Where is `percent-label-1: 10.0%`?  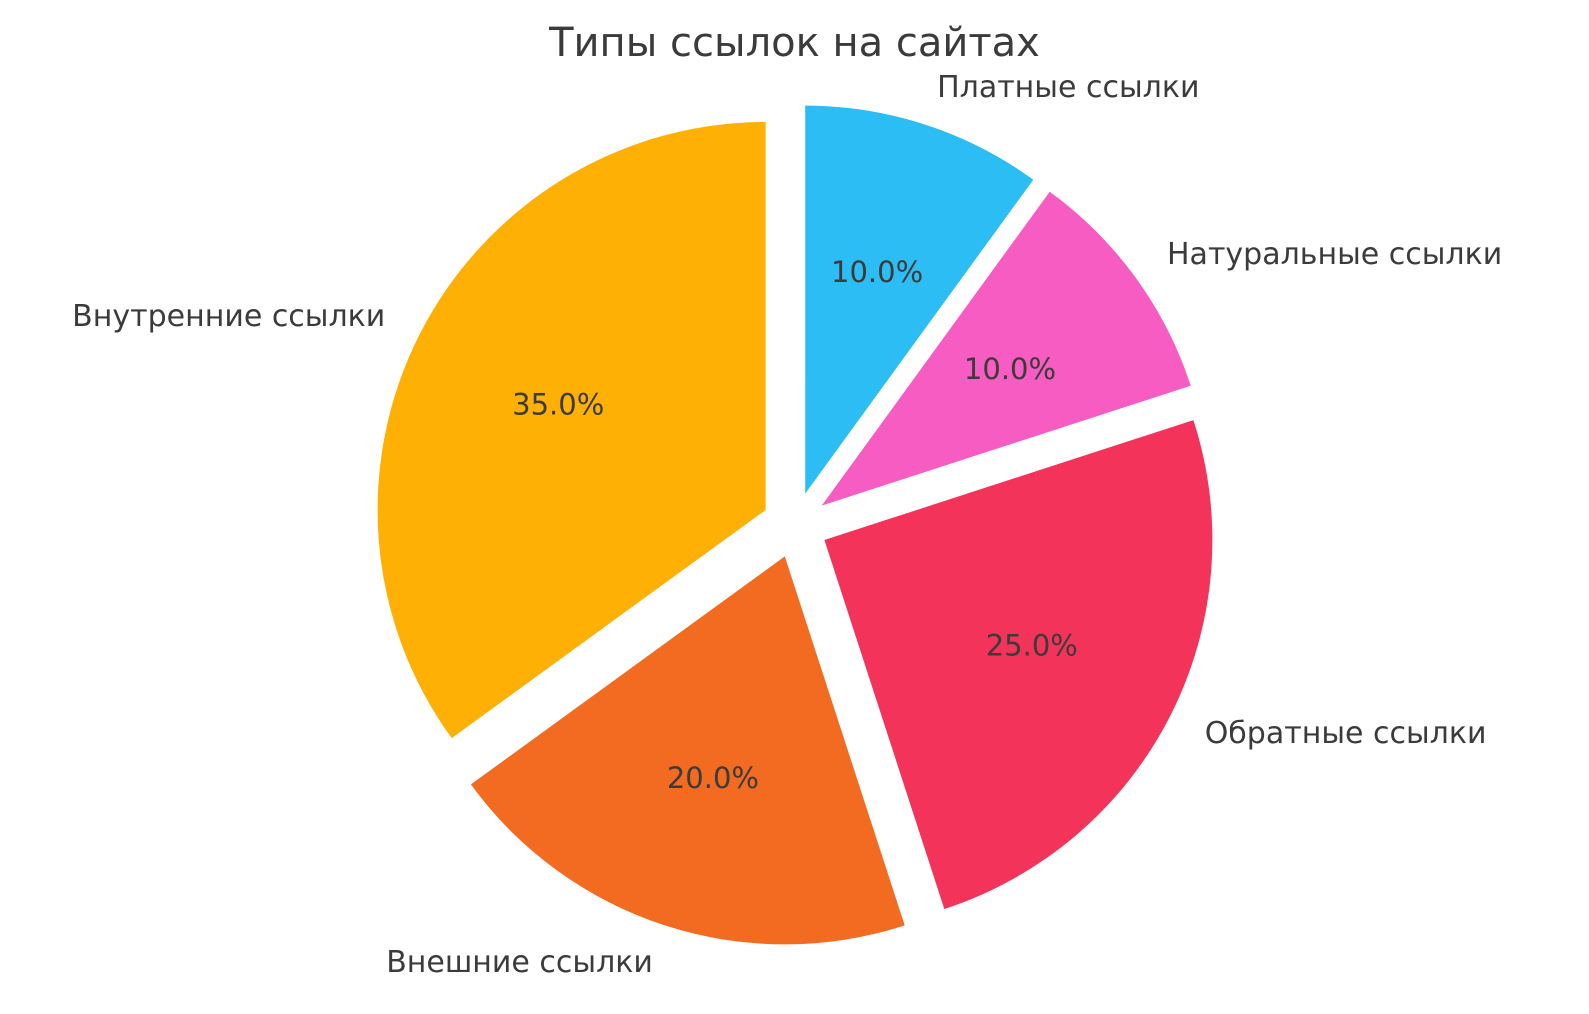 percent-label-1: 10.0% is located at coordinates (1010, 369).